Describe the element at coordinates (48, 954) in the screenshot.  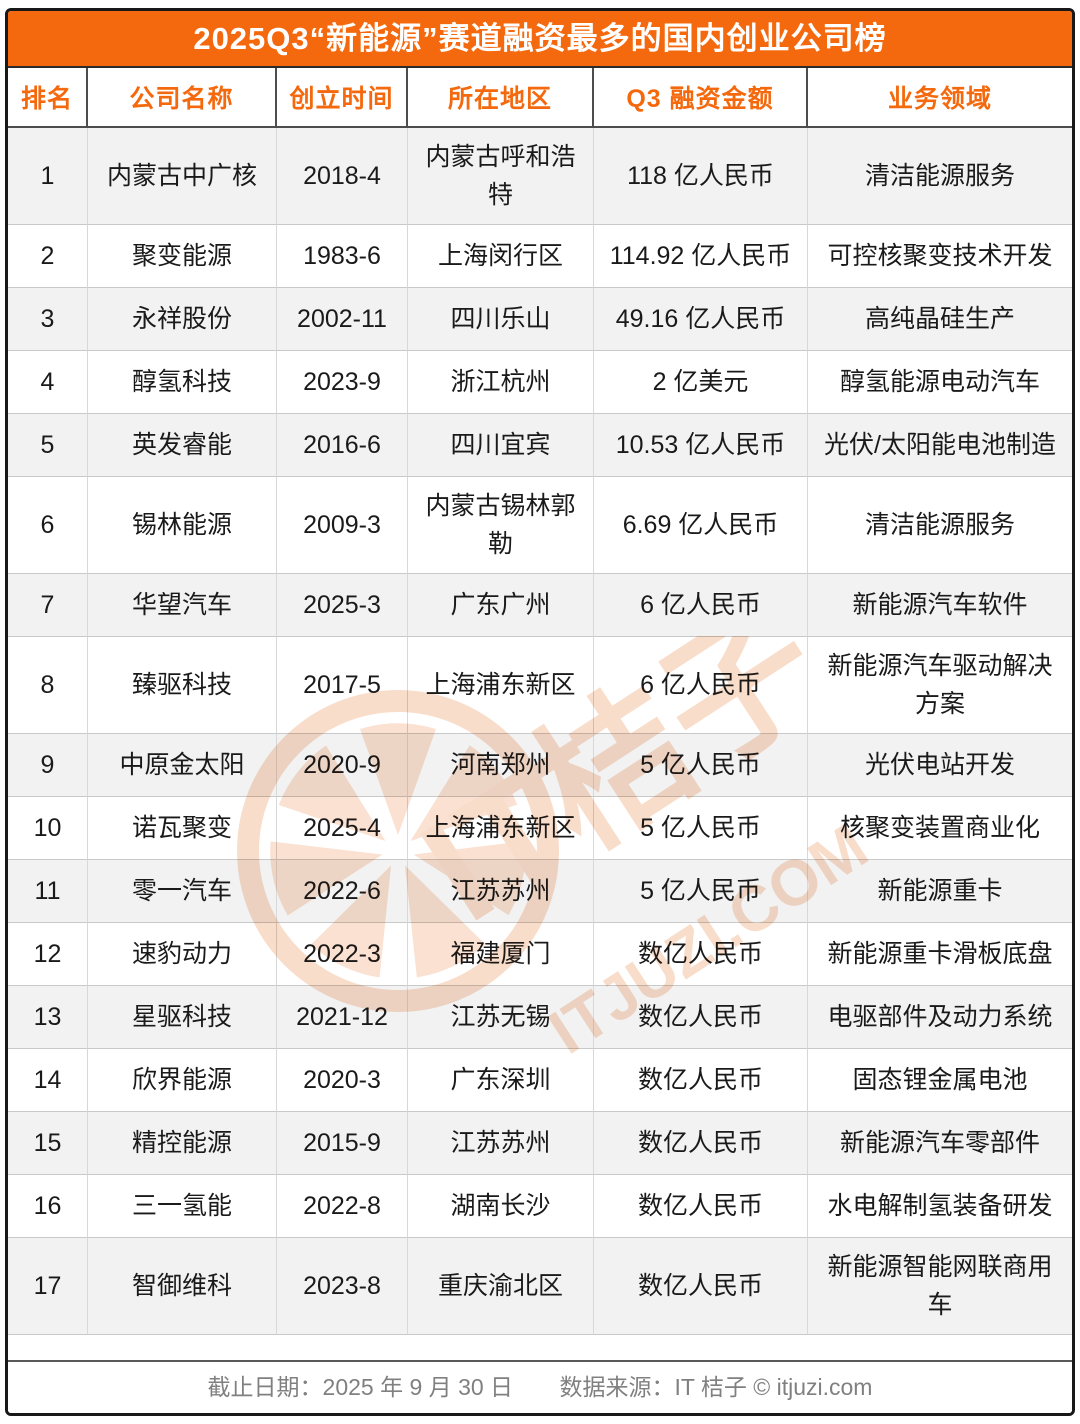
I see `cell-rank: 12` at that location.